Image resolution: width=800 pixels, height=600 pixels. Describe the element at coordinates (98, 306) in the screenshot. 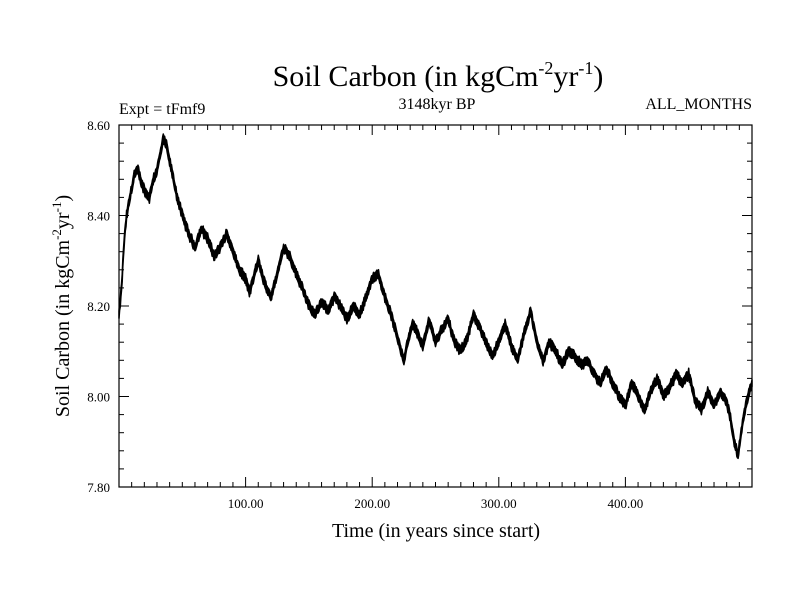

I see `y-tick-label: 8.20` at that location.